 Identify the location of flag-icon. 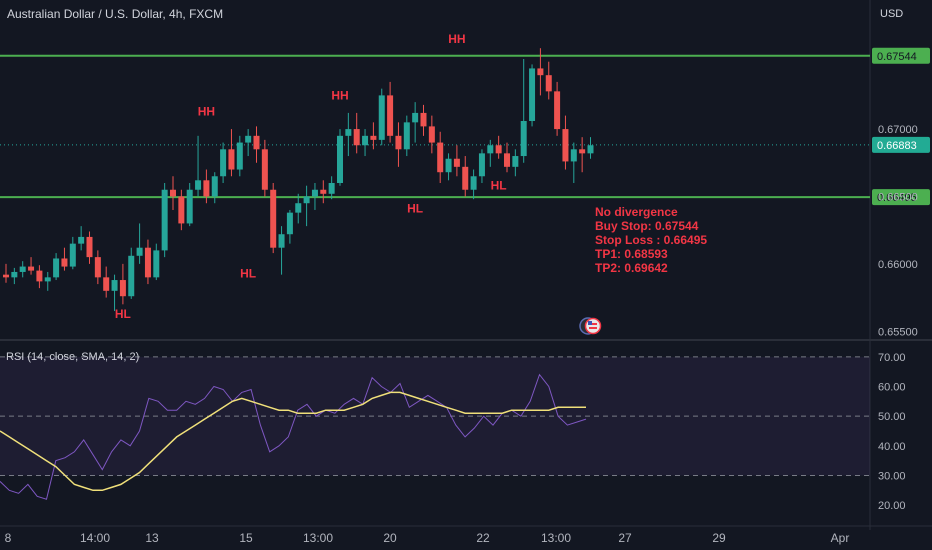
(590, 326).